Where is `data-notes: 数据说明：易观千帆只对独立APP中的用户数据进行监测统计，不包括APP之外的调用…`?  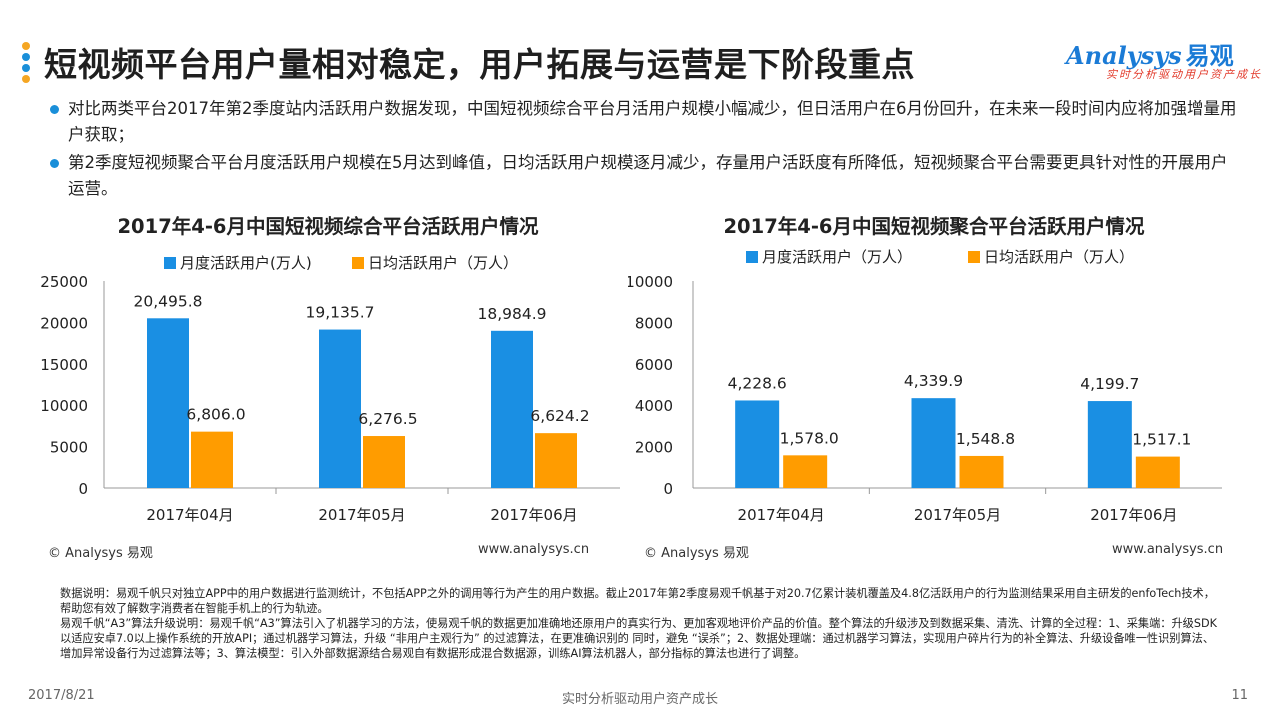 data-notes: 数据说明：易观千帆只对独立APP中的用户数据进行监测统计，不包括APP之外的调用… is located at coordinates (642, 623).